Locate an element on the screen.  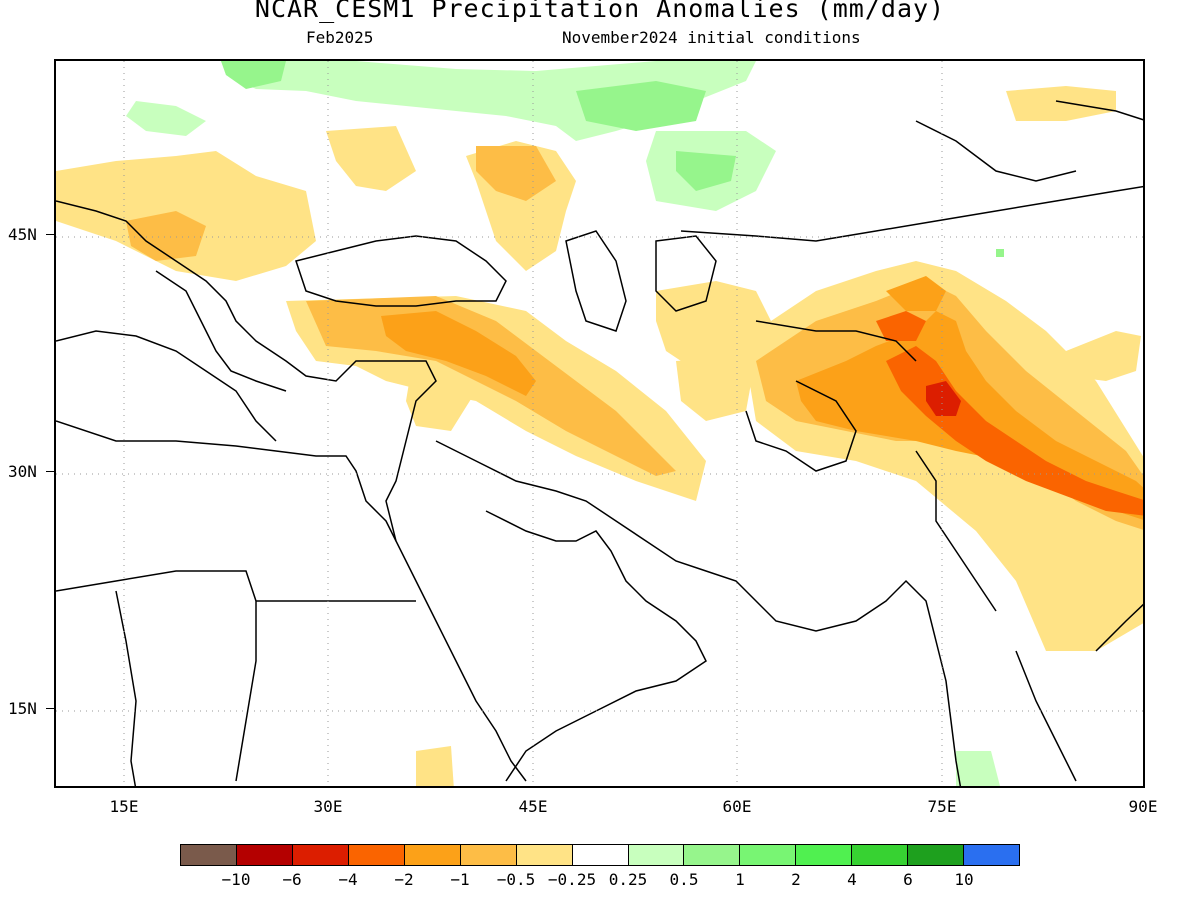
colorbar-label: 0.25 is located at coordinates (628, 879).